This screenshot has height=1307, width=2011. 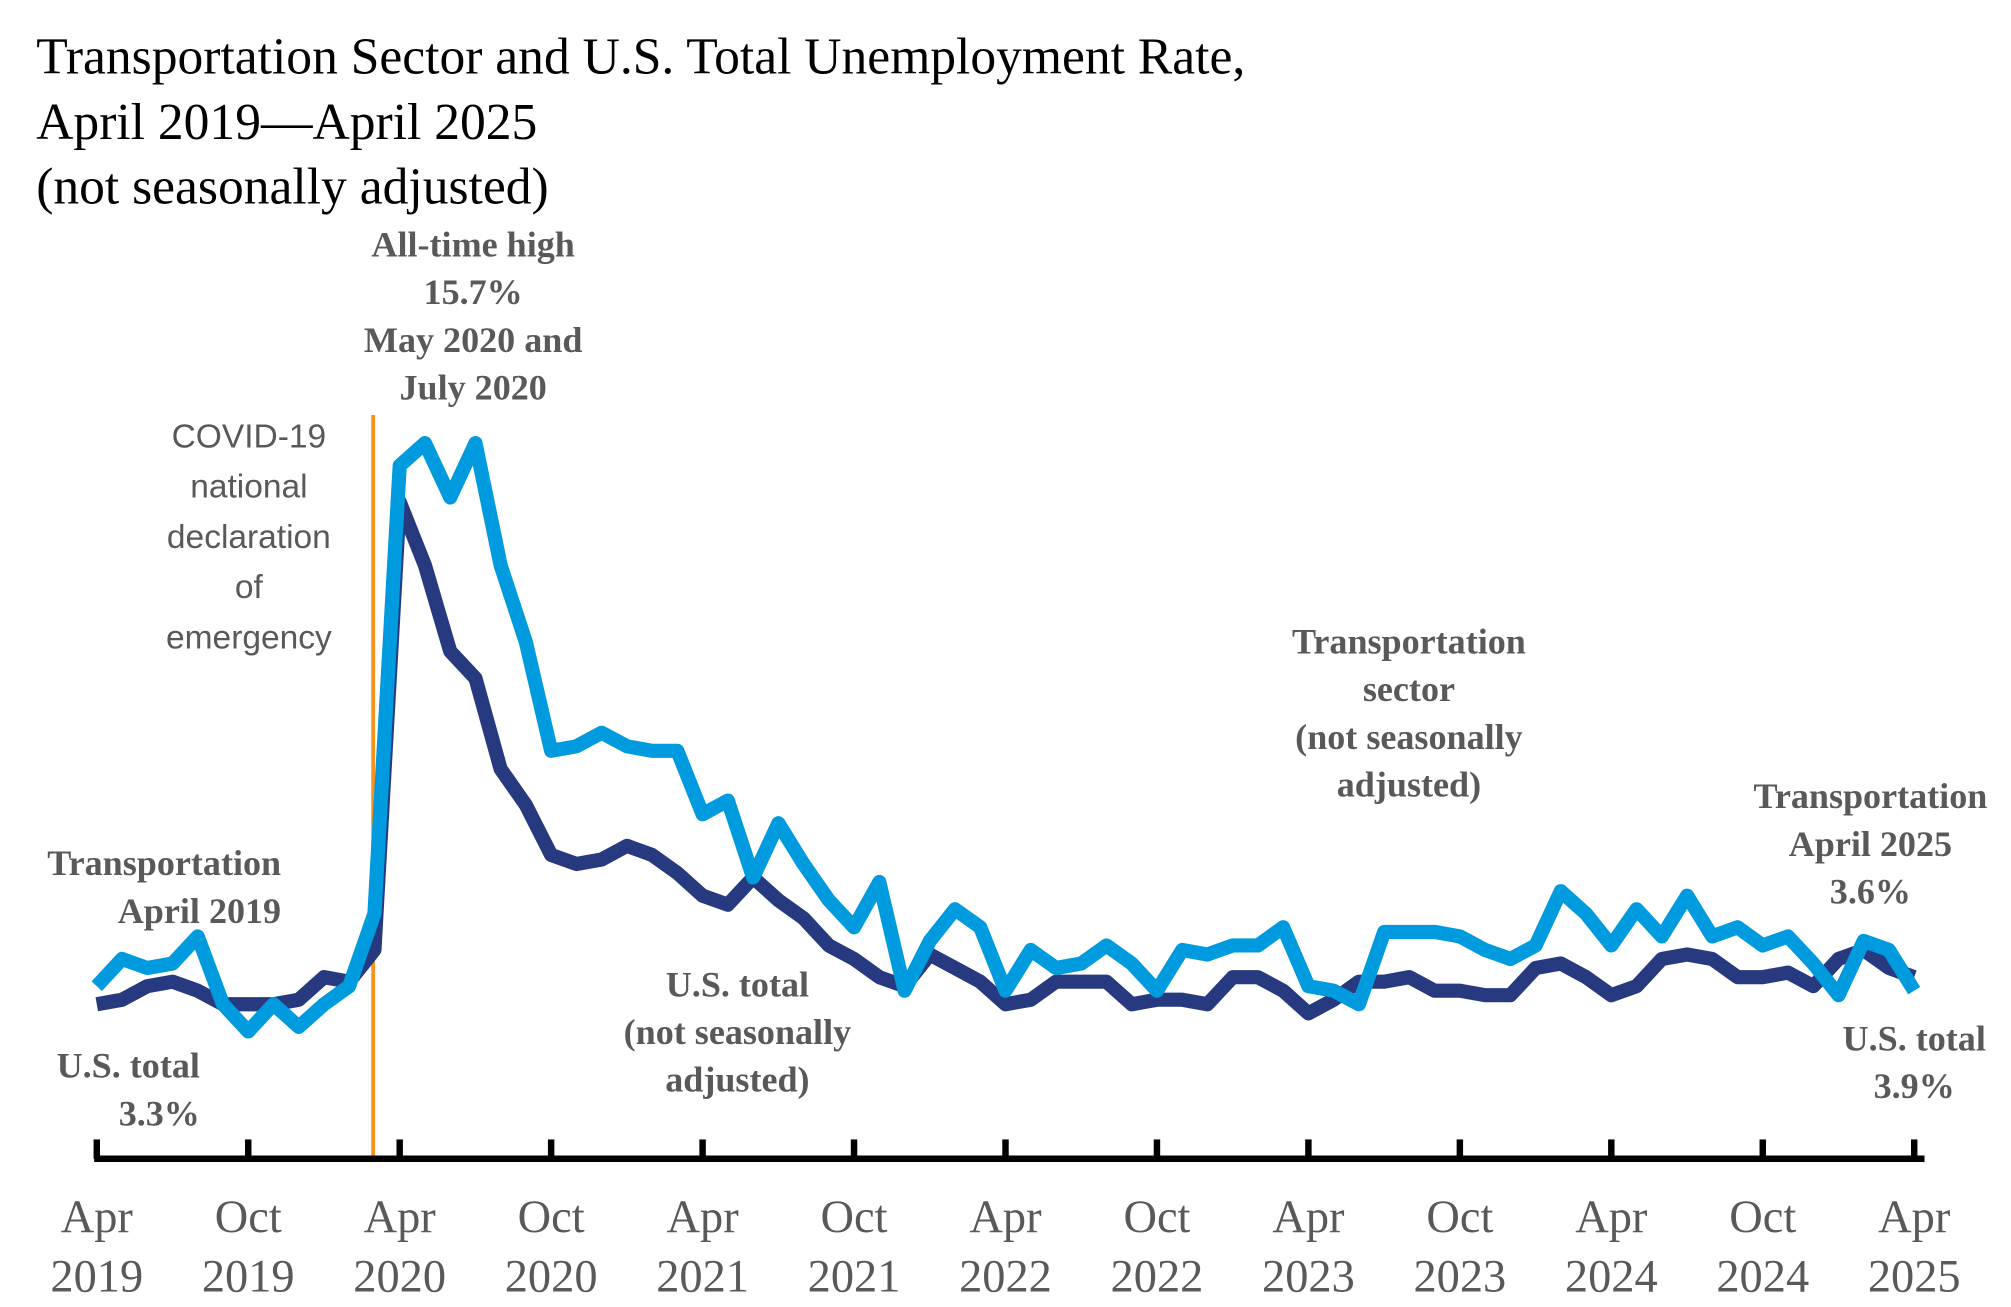 I want to click on annotation-line: May 2020 and, so click(x=473, y=340).